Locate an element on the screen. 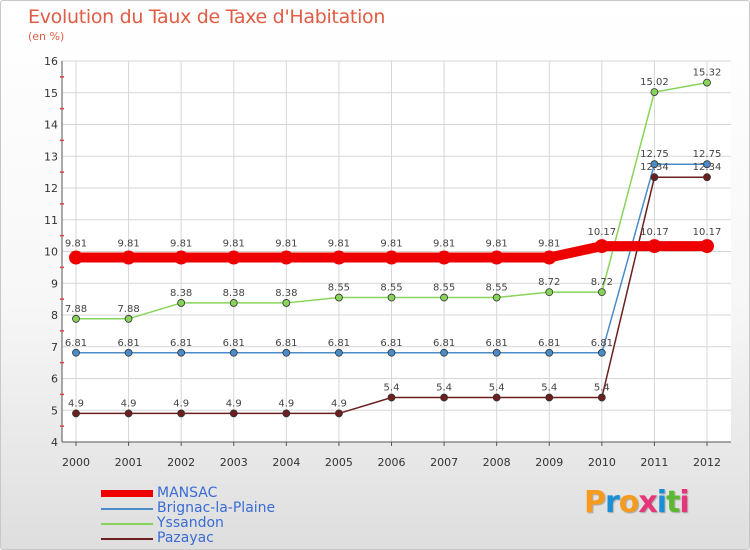  y-tick-label: 9 is located at coordinates (54, 283).